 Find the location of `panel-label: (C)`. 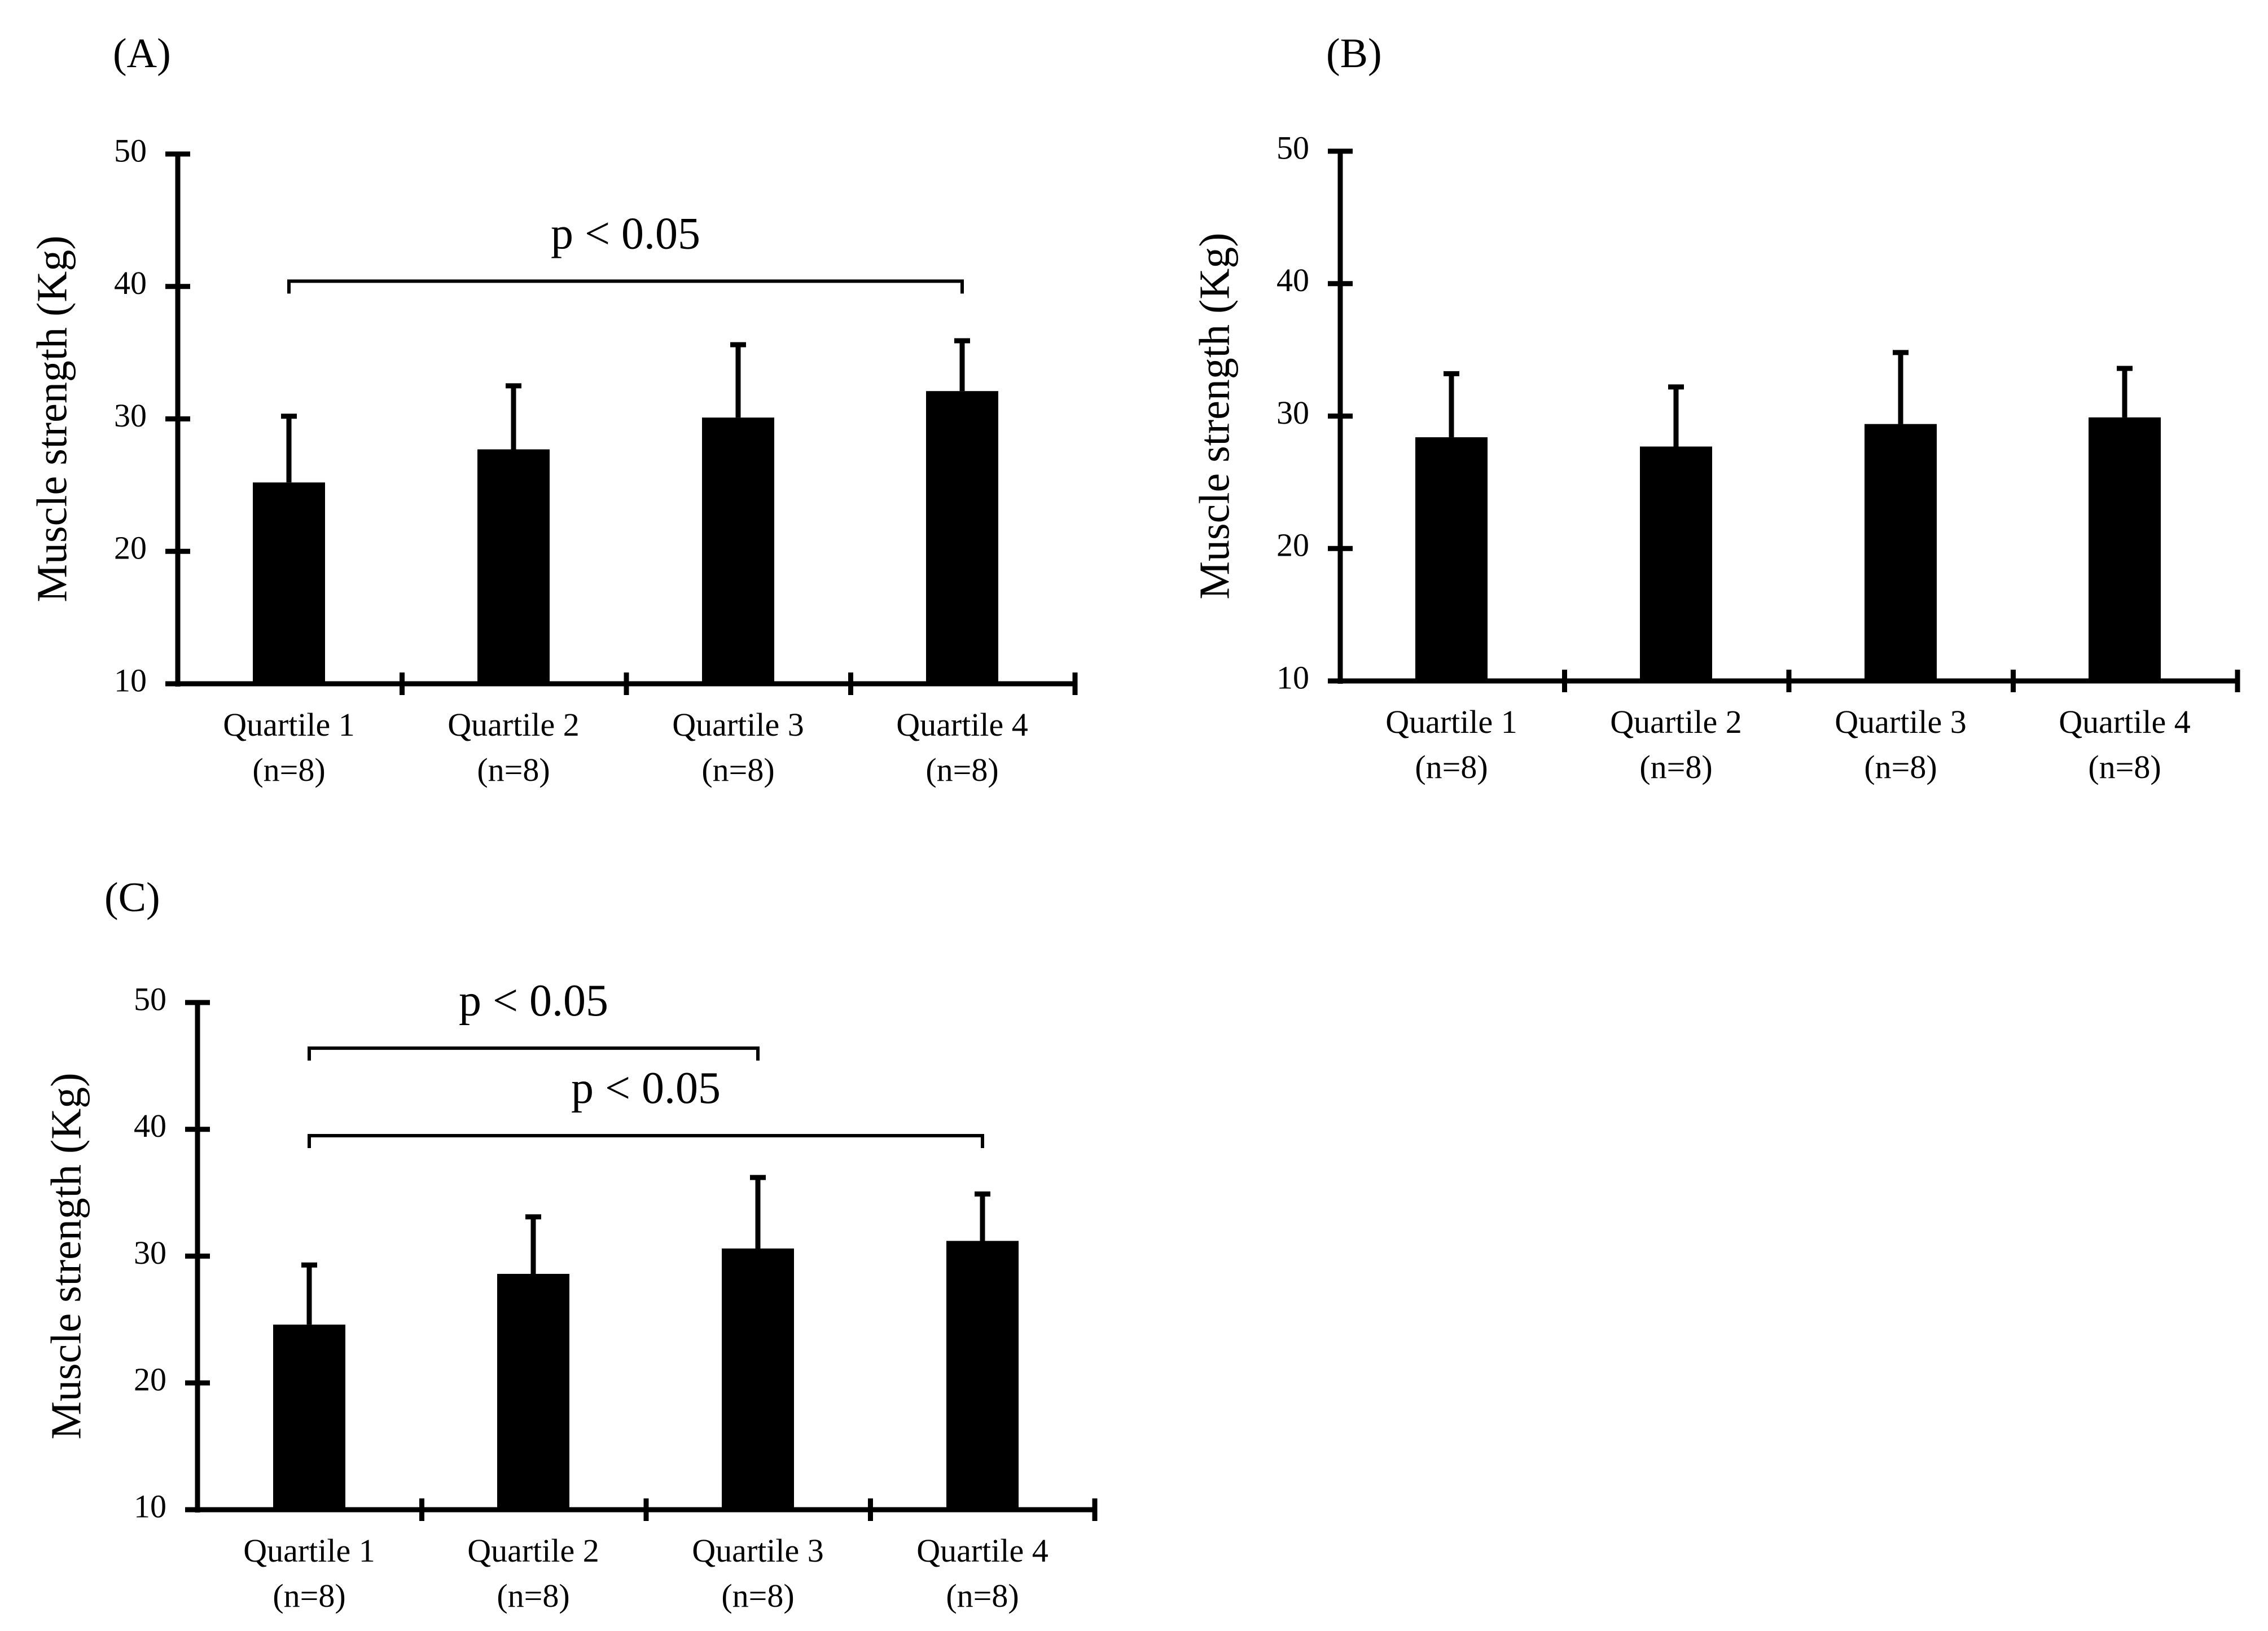

panel-label: (C) is located at coordinates (132, 897).